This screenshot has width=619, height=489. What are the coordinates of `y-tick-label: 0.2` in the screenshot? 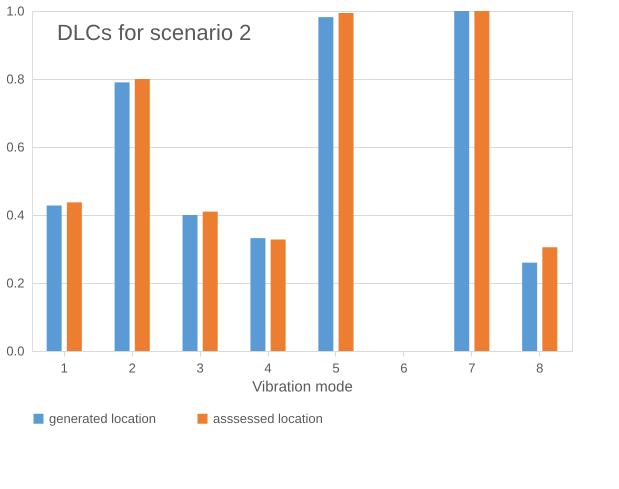 It's located at (15, 283).